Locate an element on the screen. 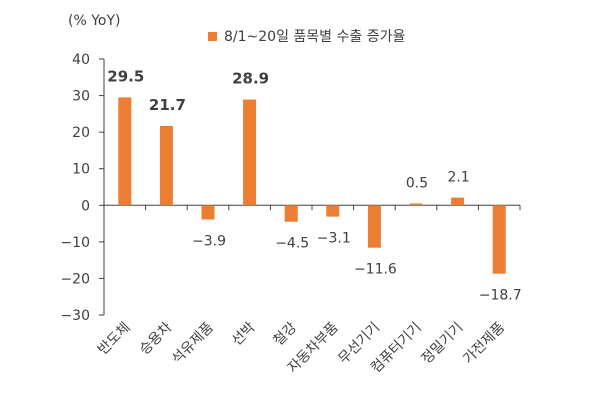 The width and height of the screenshot is (591, 411). category-label: 승용차 is located at coordinates (156, 338).